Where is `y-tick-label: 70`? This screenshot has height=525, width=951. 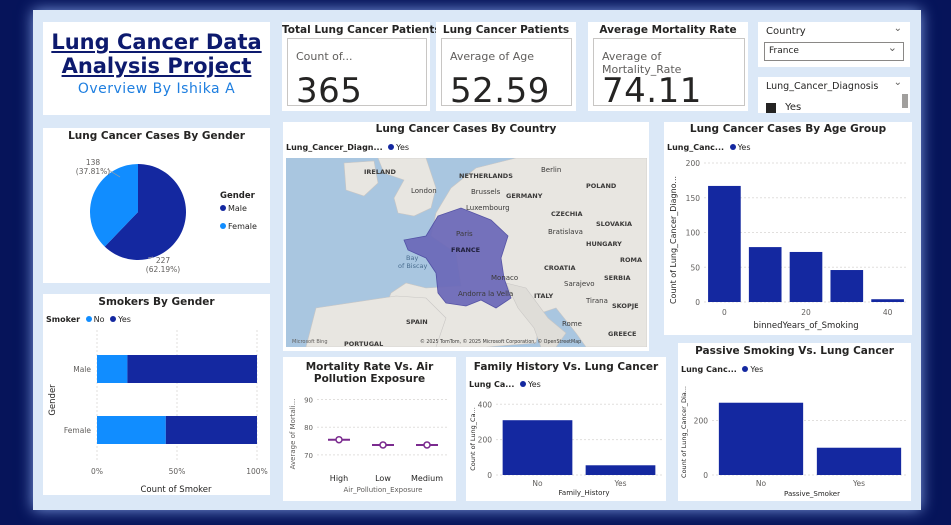
y-tick-label: 70 is located at coordinates (308, 456).